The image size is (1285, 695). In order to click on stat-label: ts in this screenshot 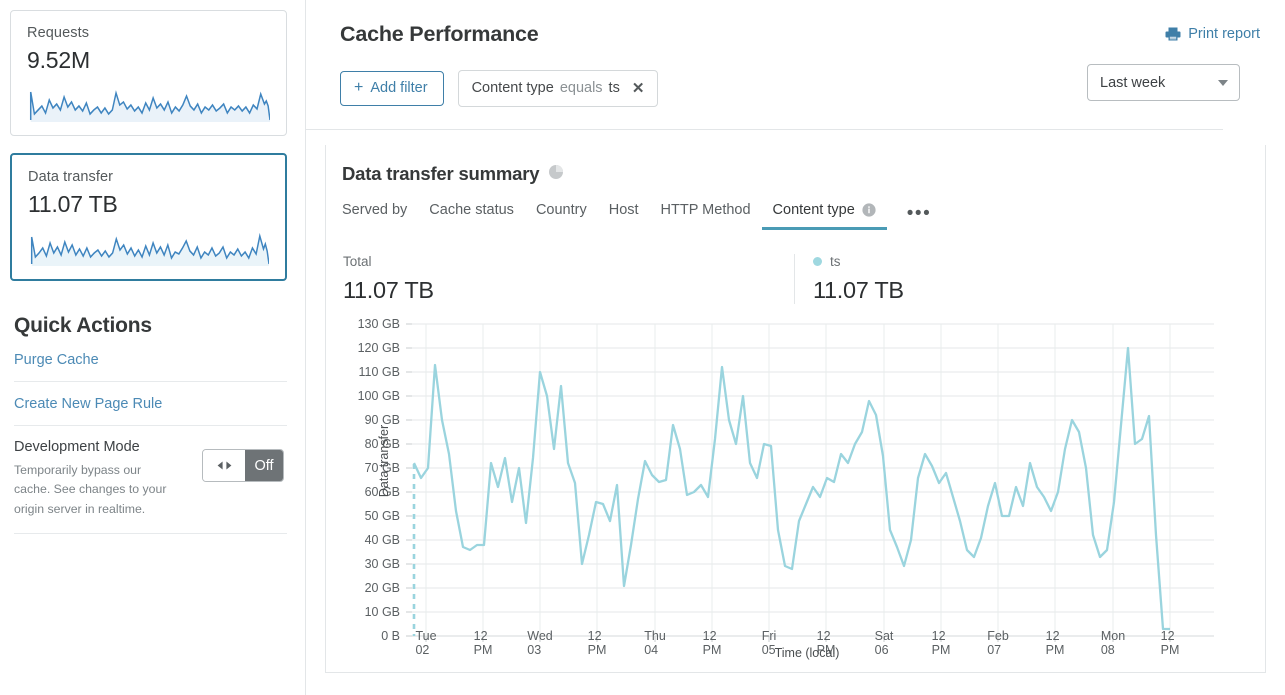, I will do `click(835, 261)`.